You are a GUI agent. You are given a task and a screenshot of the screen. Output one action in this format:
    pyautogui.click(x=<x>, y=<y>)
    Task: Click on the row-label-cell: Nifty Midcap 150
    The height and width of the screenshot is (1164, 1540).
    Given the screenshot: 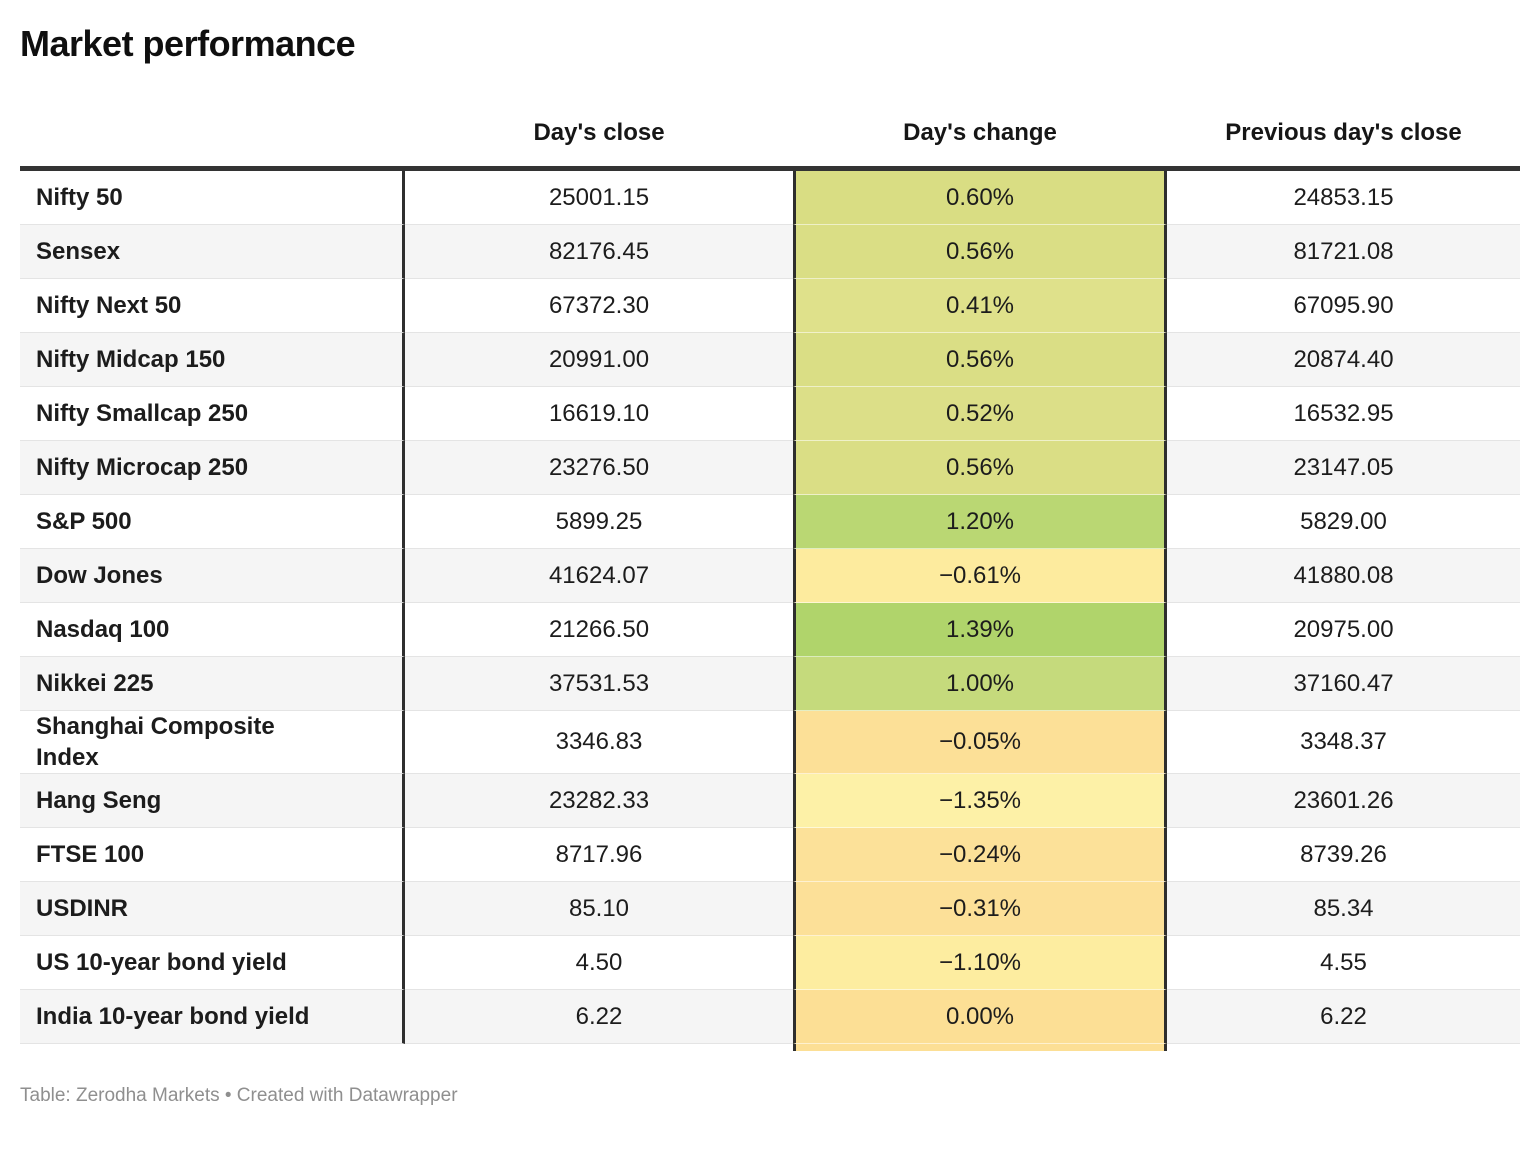 What is the action you would take?
    pyautogui.click(x=212, y=360)
    